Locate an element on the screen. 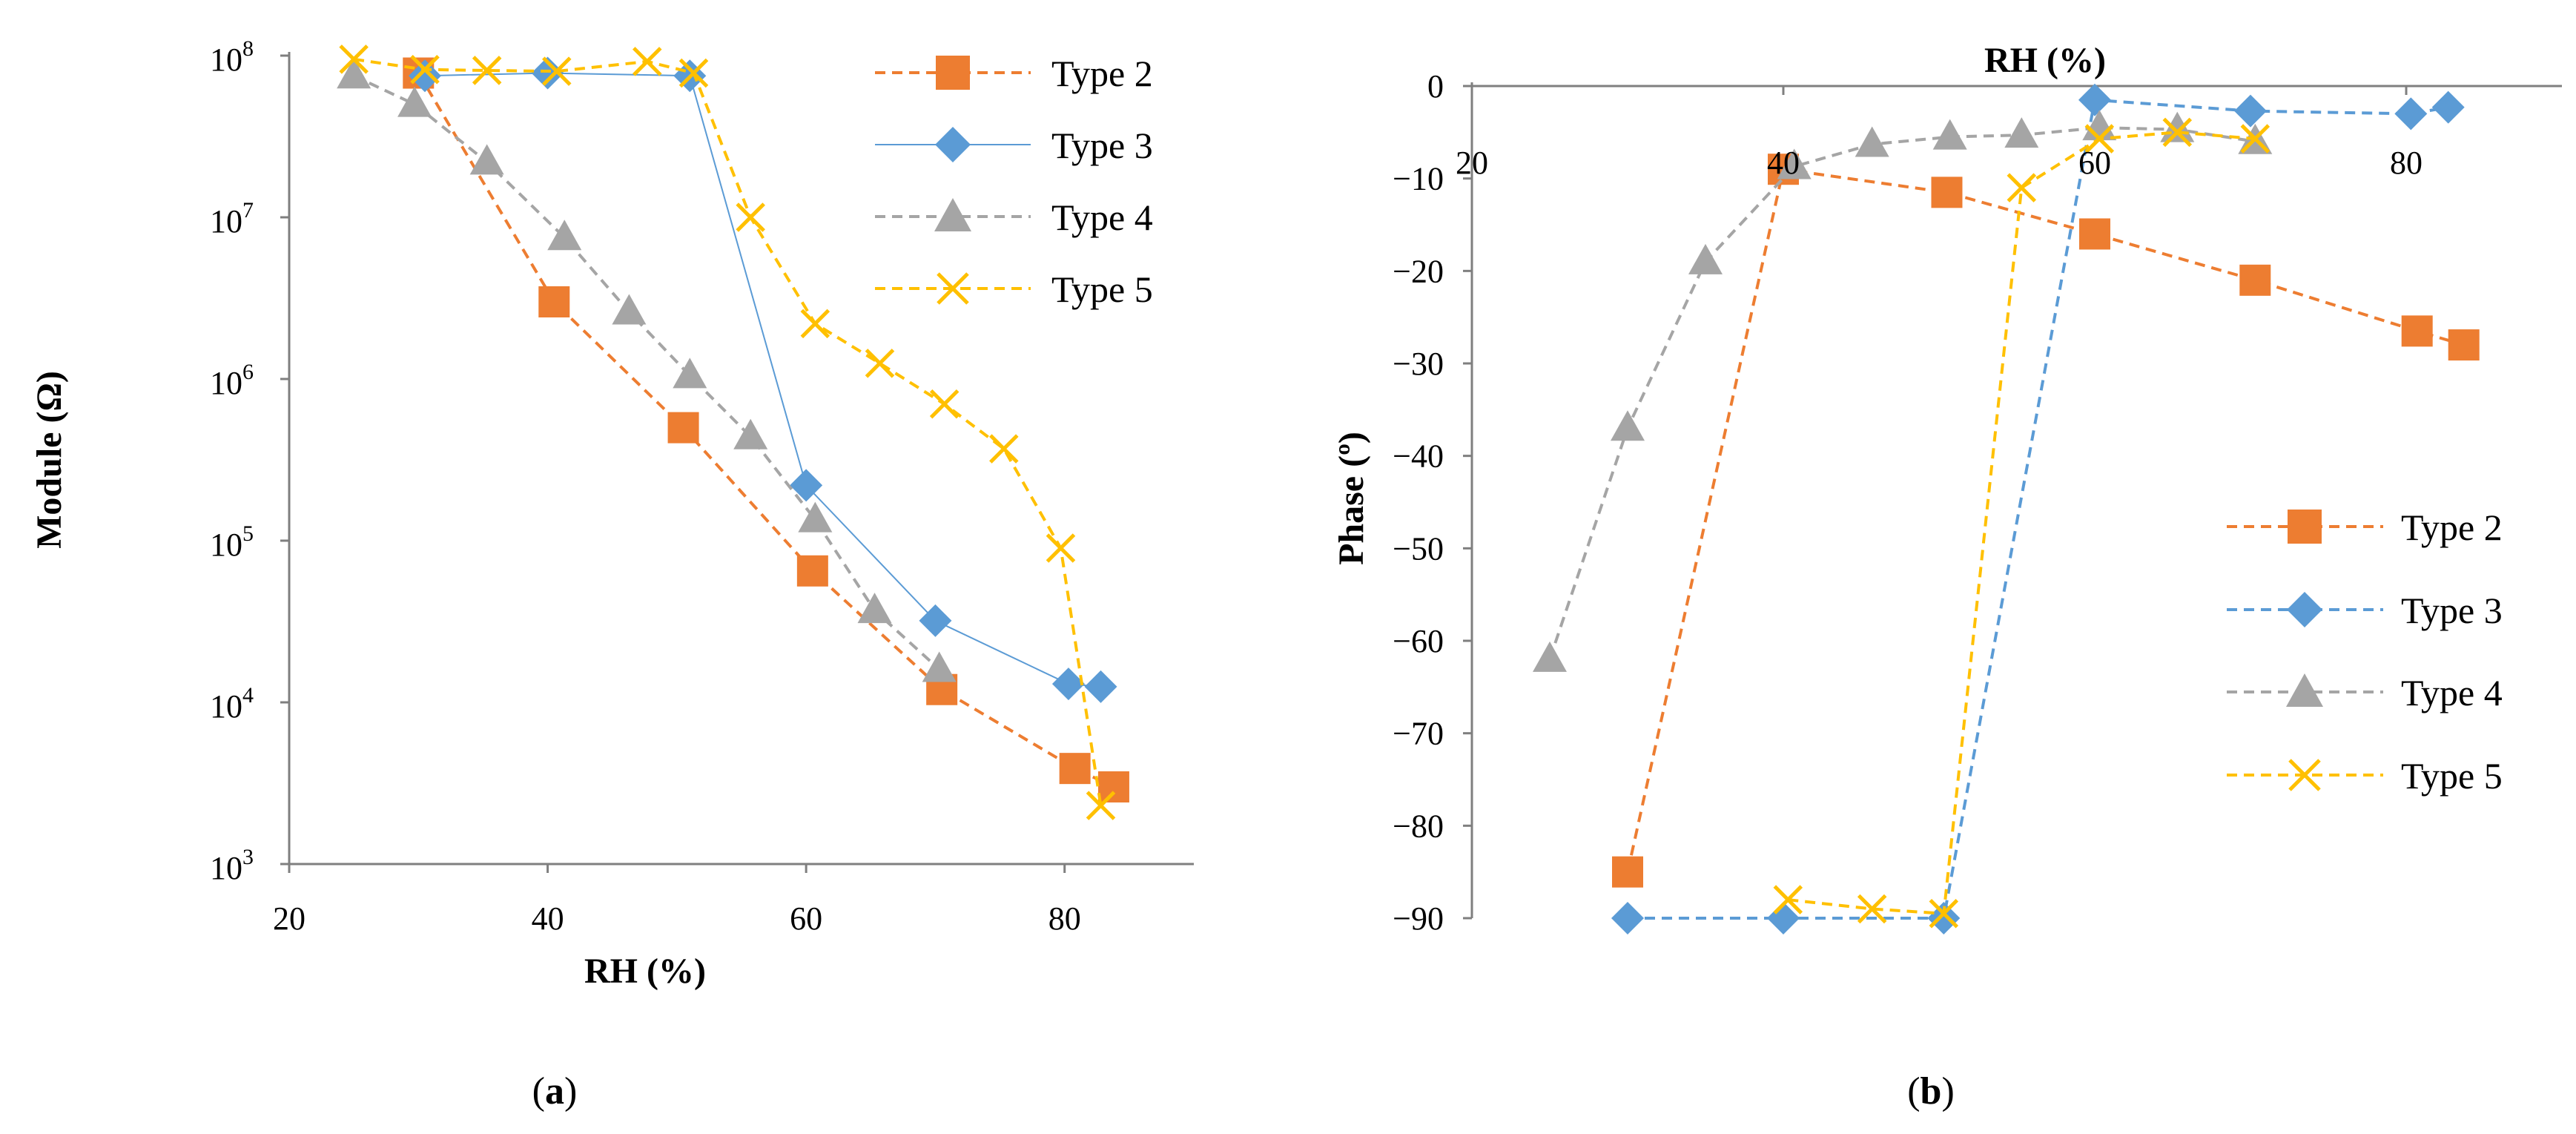  chart-a-x-tick-label-60: 60 is located at coordinates (806, 918).